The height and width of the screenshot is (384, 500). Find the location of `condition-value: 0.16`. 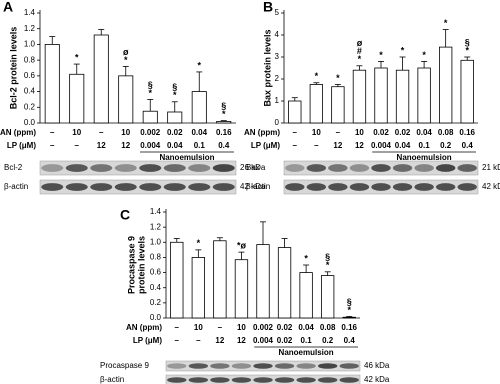

condition-value: 0.16 is located at coordinates (224, 132).